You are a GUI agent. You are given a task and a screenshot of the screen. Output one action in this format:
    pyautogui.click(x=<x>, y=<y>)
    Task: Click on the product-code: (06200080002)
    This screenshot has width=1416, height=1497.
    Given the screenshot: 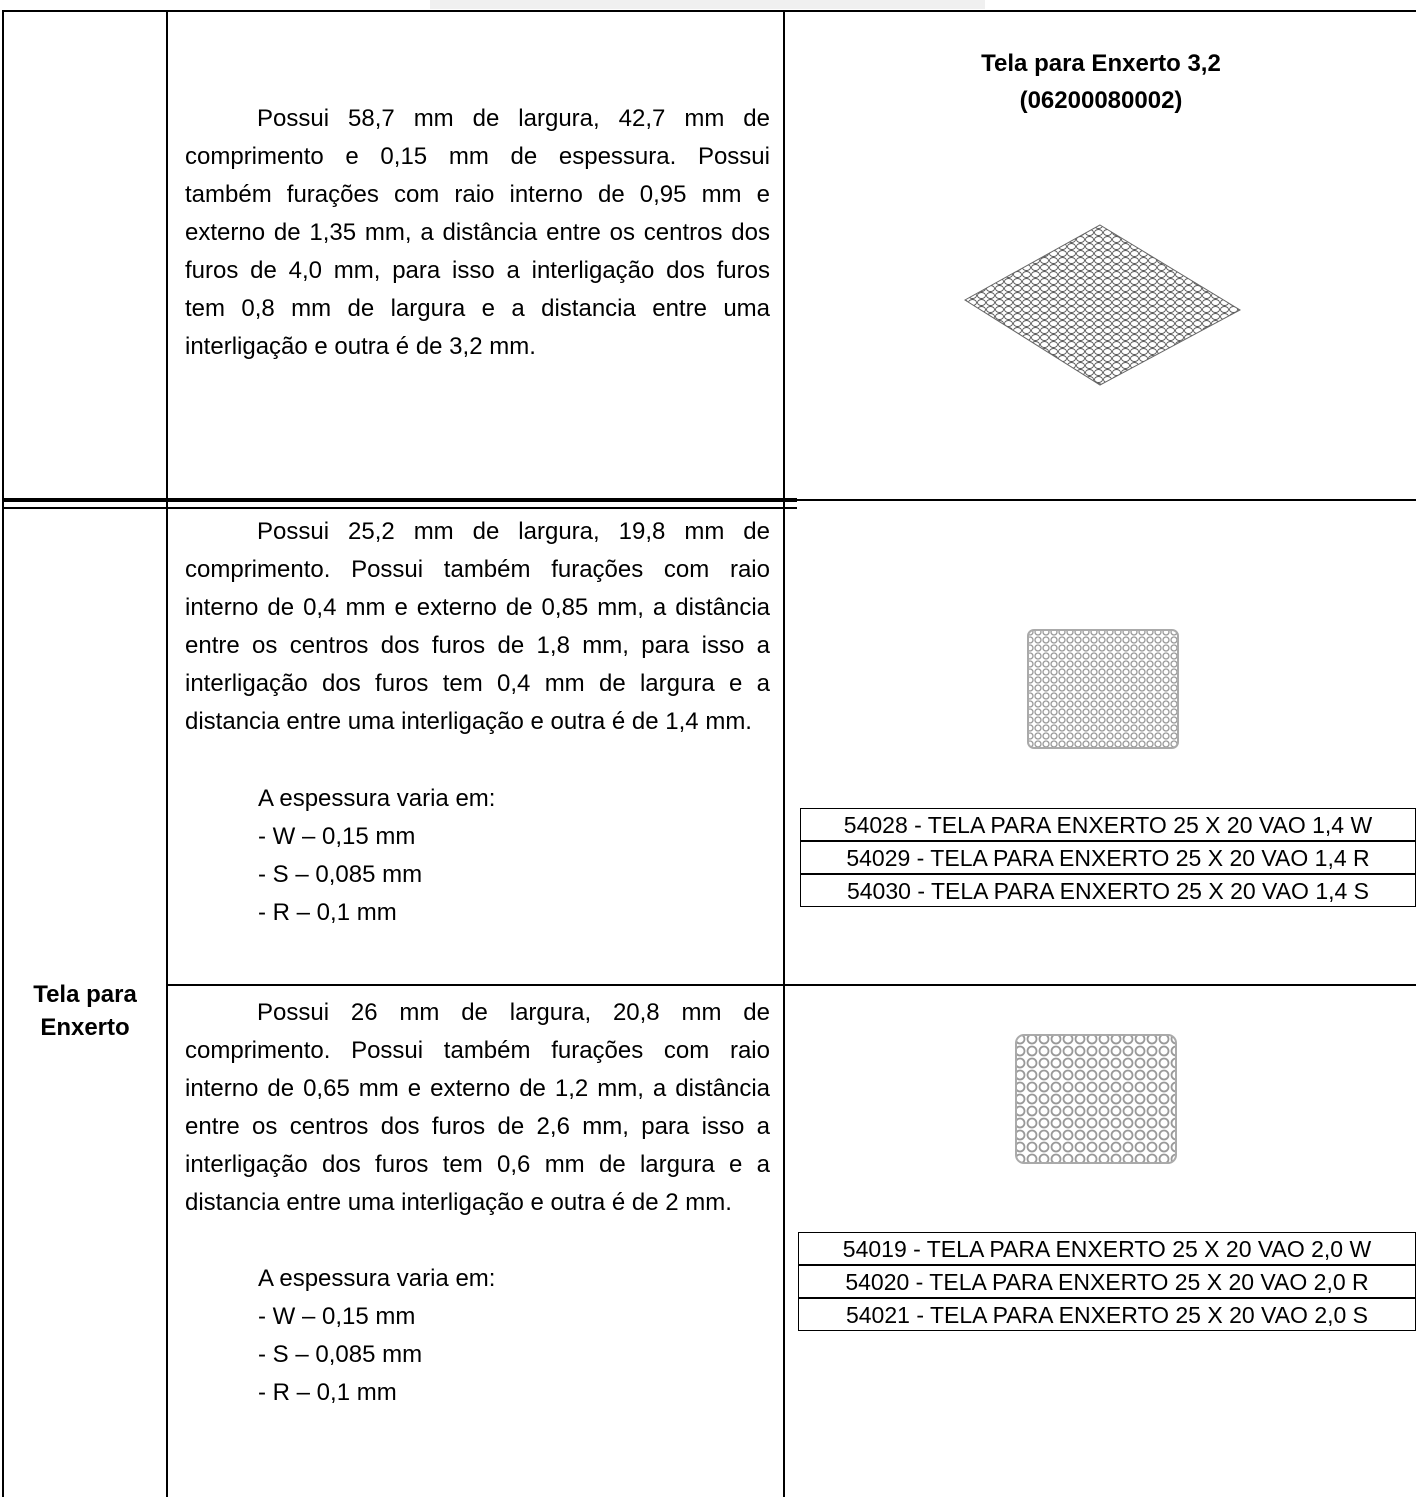 What is the action you would take?
    pyautogui.click(x=1101, y=100)
    